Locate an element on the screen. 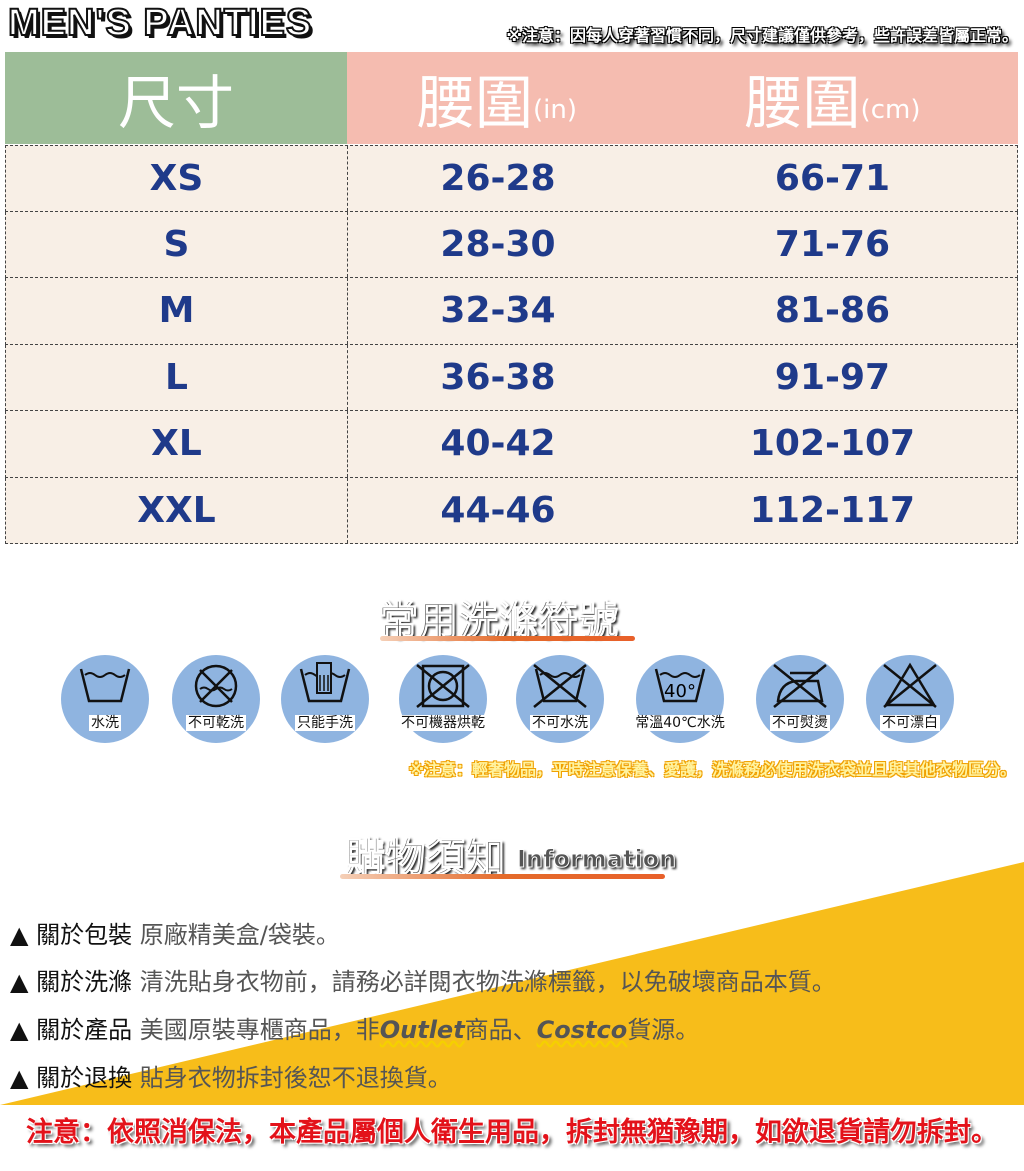  info-product: ▲ 關於產品 美國原裝專櫃商品，非Outlet商品、Costco貨源。 is located at coordinates (354, 1027).